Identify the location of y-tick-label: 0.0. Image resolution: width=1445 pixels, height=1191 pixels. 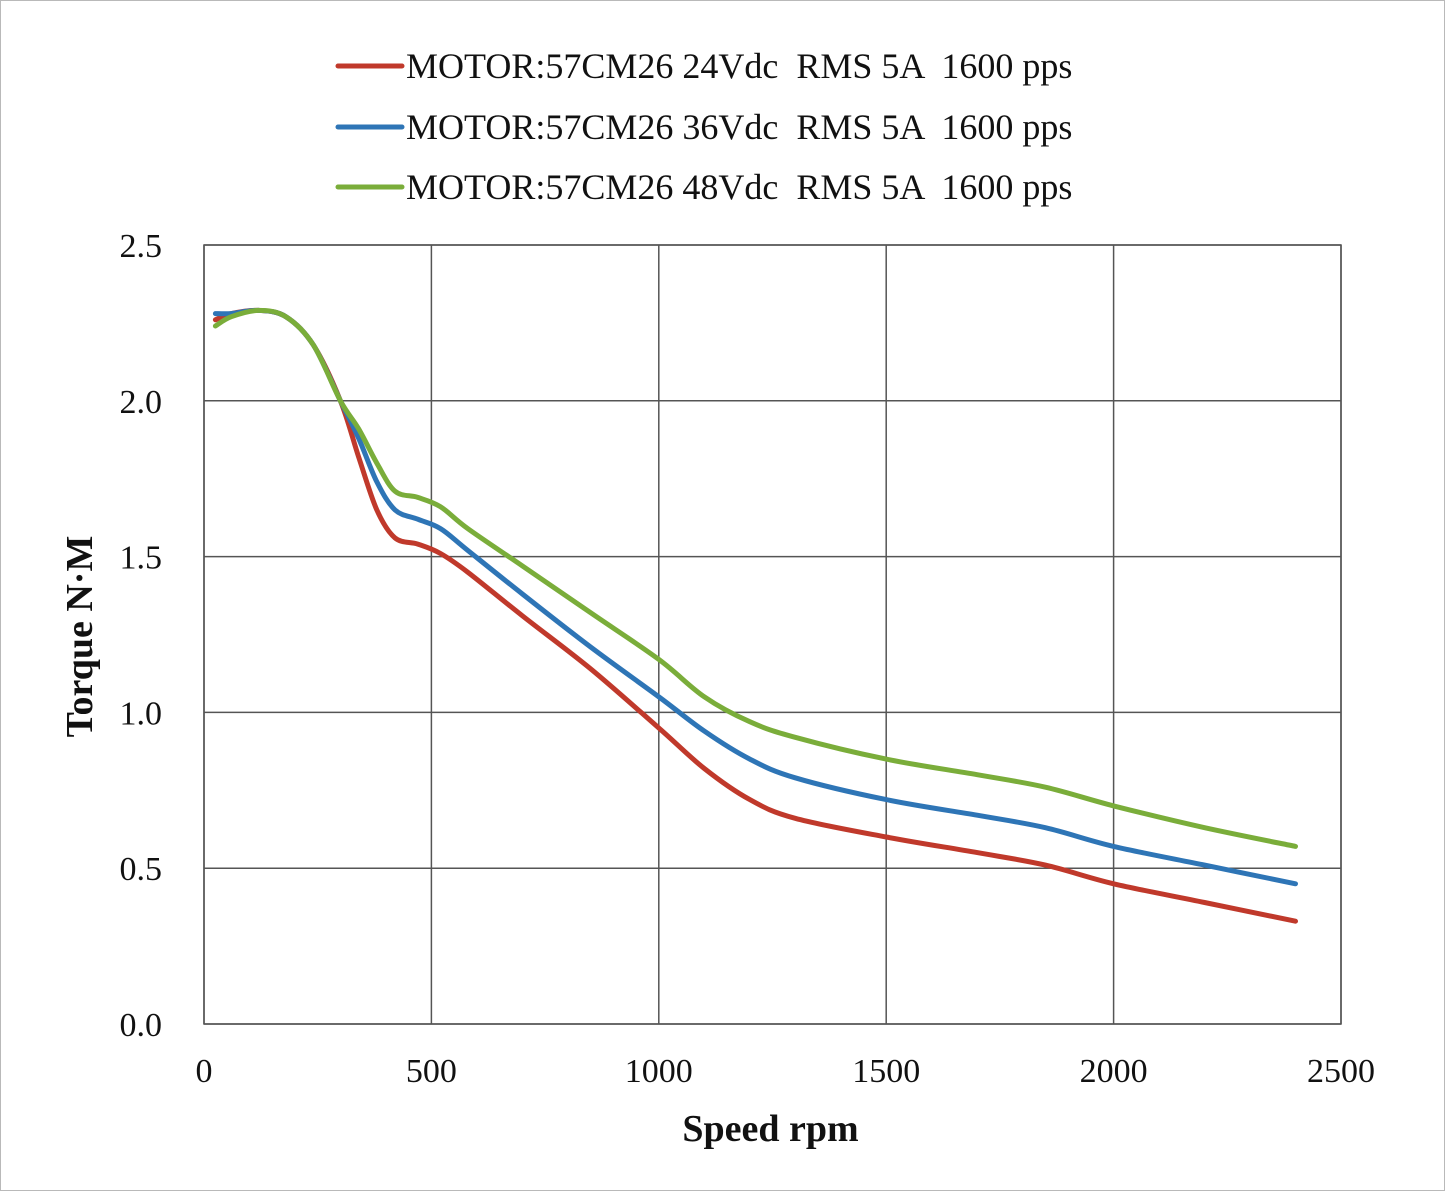
(141, 1025).